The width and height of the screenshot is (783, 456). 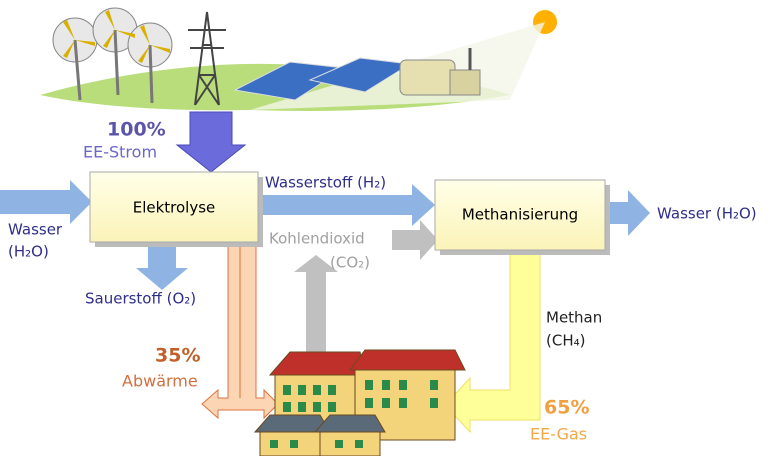 I want to click on houses, so click(x=359, y=402).